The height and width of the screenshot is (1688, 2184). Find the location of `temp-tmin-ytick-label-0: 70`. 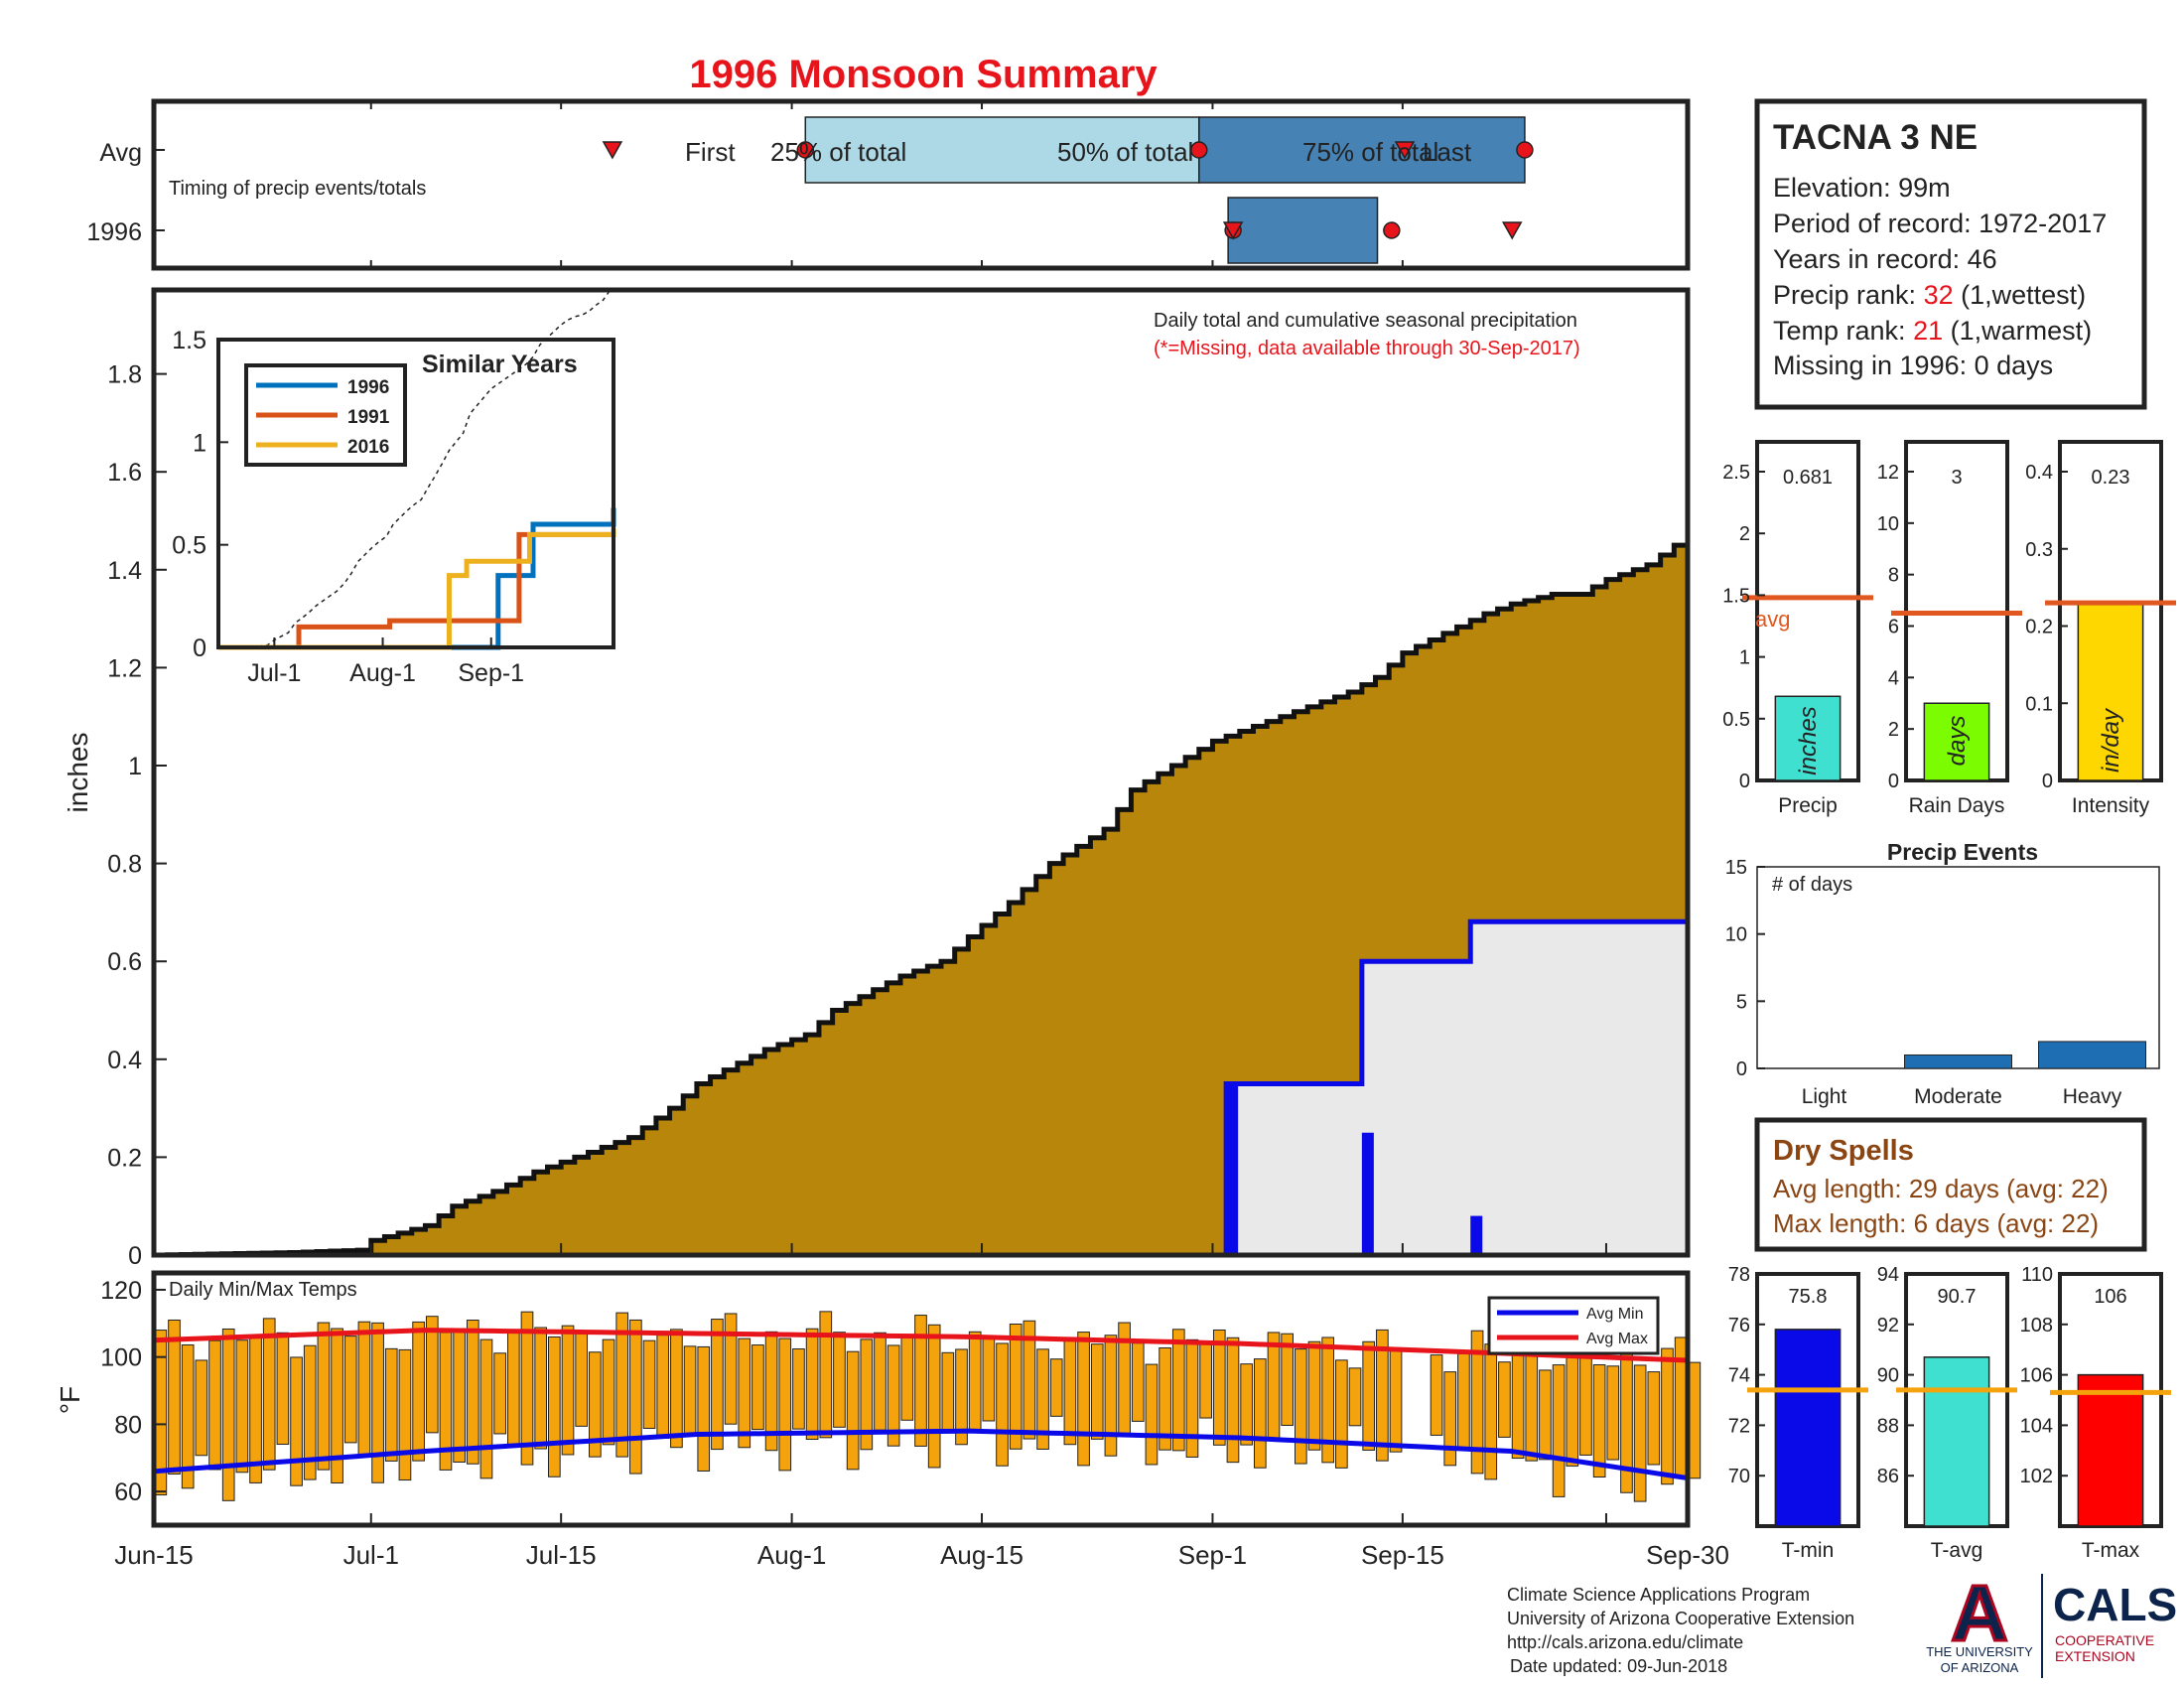

temp-tmin-ytick-label-0: 70 is located at coordinates (1739, 1476).